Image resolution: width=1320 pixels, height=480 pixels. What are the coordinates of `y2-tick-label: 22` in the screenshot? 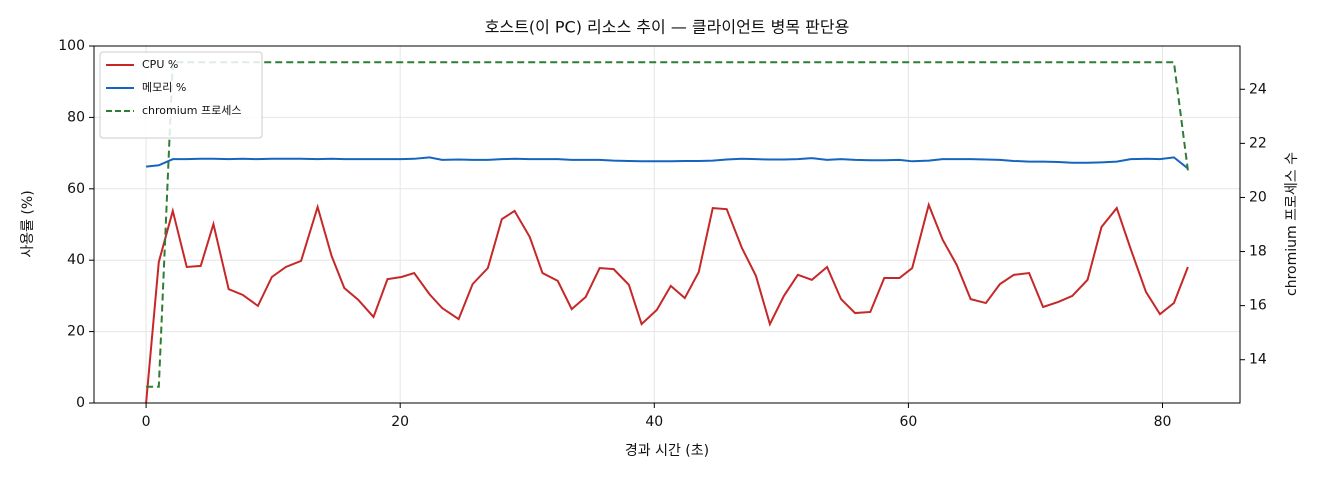 It's located at (1258, 143).